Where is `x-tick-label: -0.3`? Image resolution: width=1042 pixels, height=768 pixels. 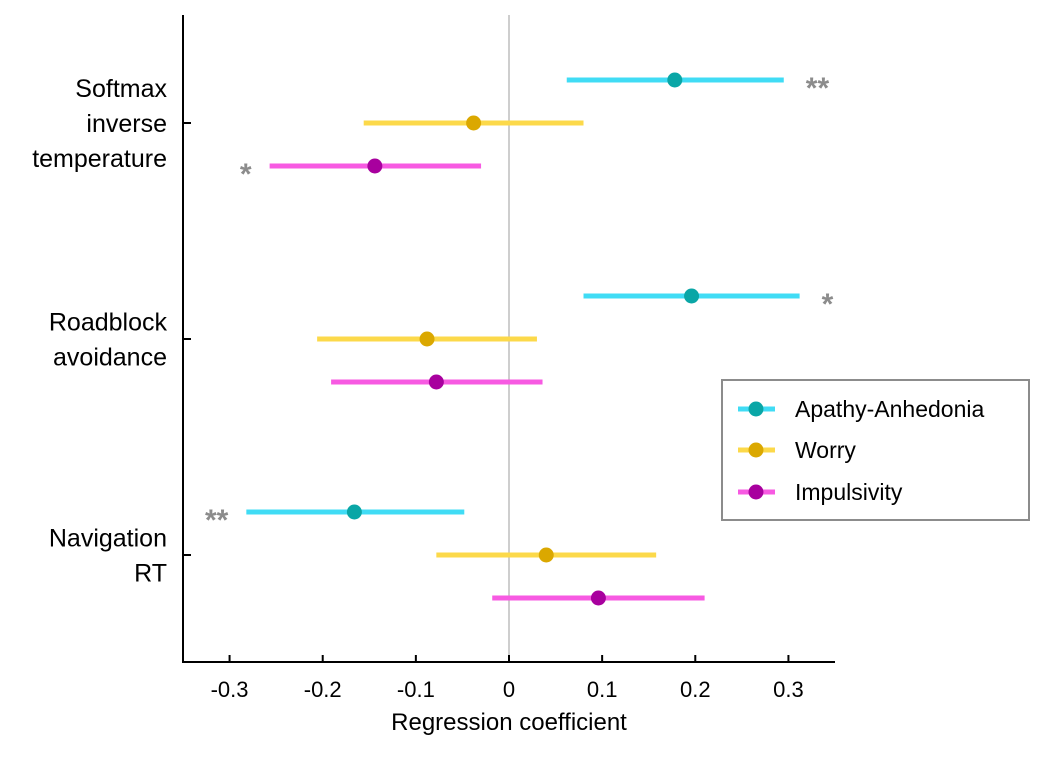
x-tick-label: -0.3 is located at coordinates (230, 689).